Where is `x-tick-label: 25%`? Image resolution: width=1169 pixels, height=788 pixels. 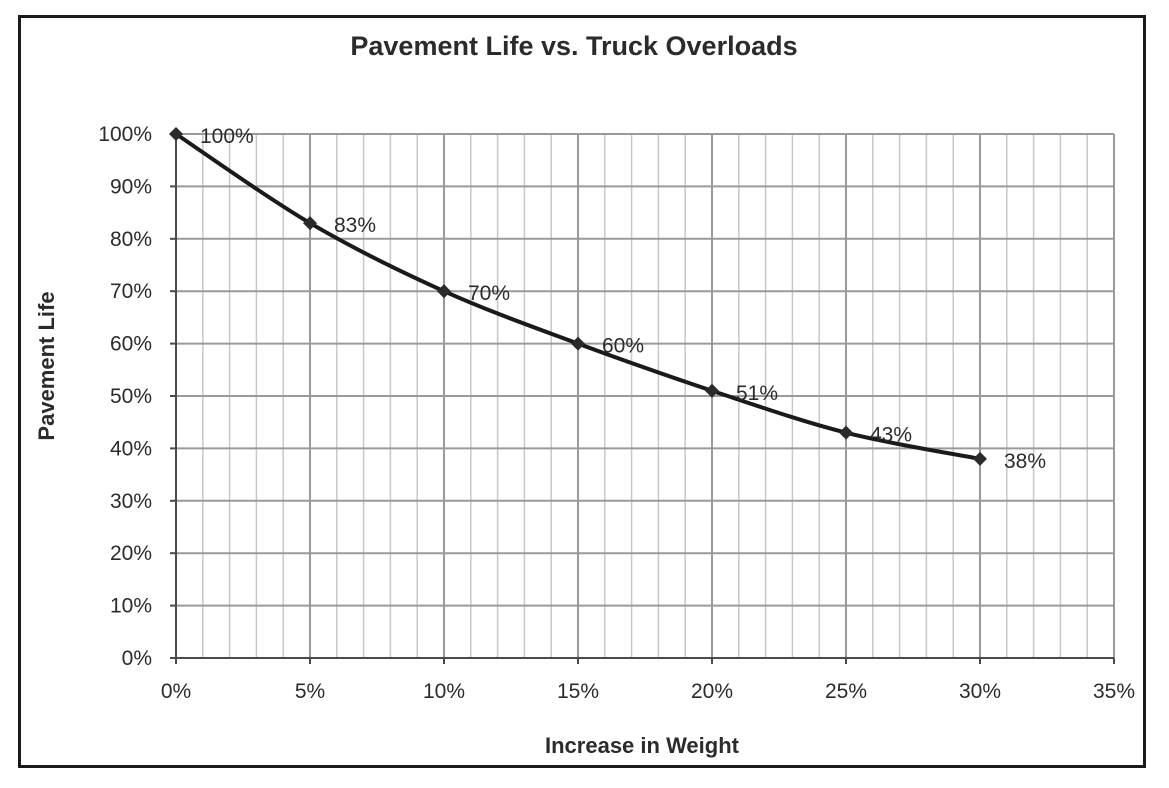
x-tick-label: 25% is located at coordinates (846, 691).